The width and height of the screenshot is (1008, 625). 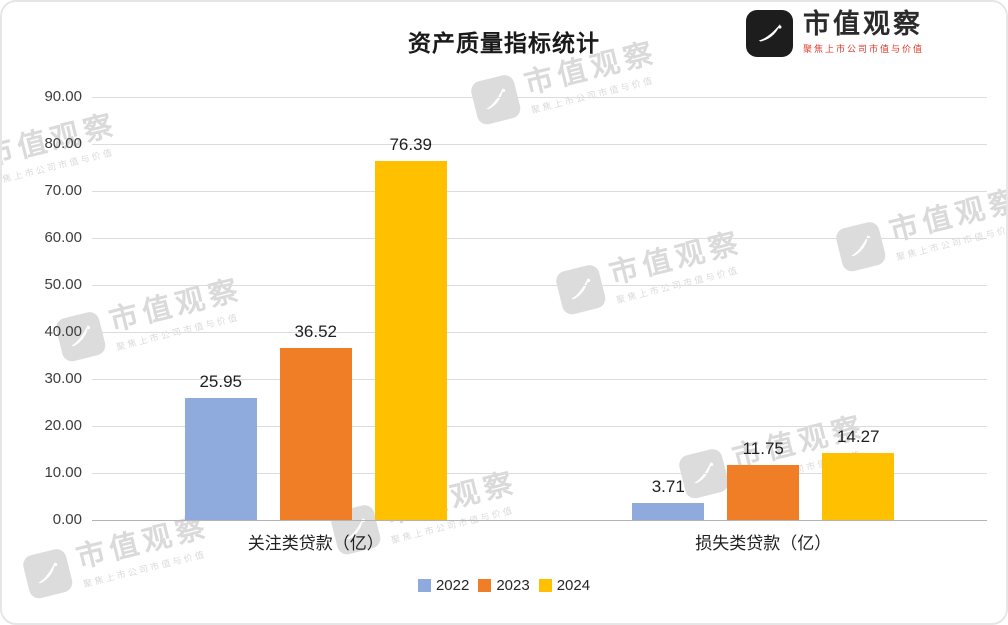 I want to click on bar-value-label: 14.27, so click(x=858, y=436).